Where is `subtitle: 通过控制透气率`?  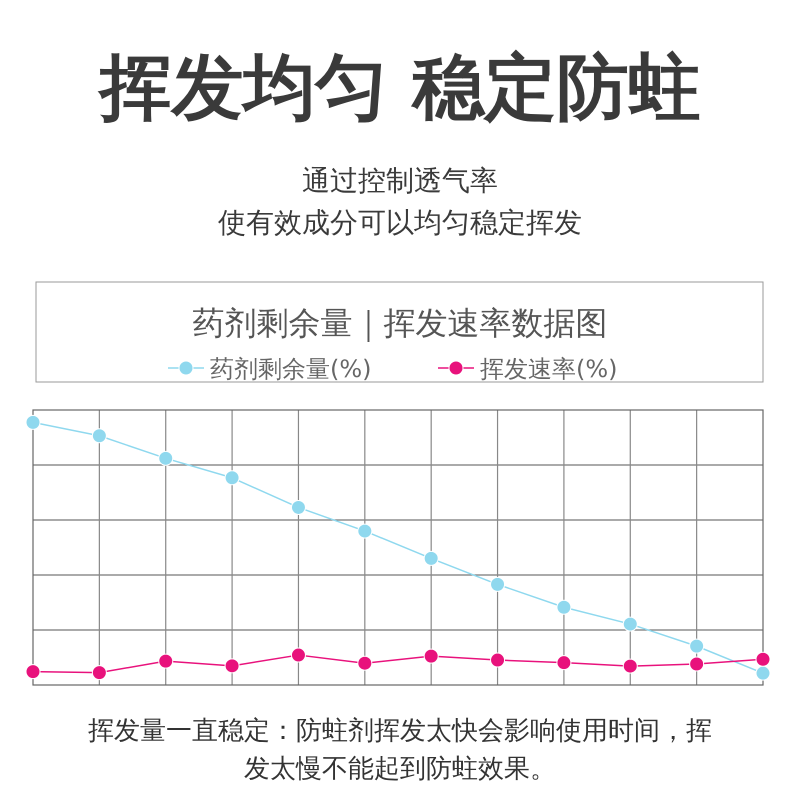
subtitle: 通过控制透气率 is located at coordinates (400, 180).